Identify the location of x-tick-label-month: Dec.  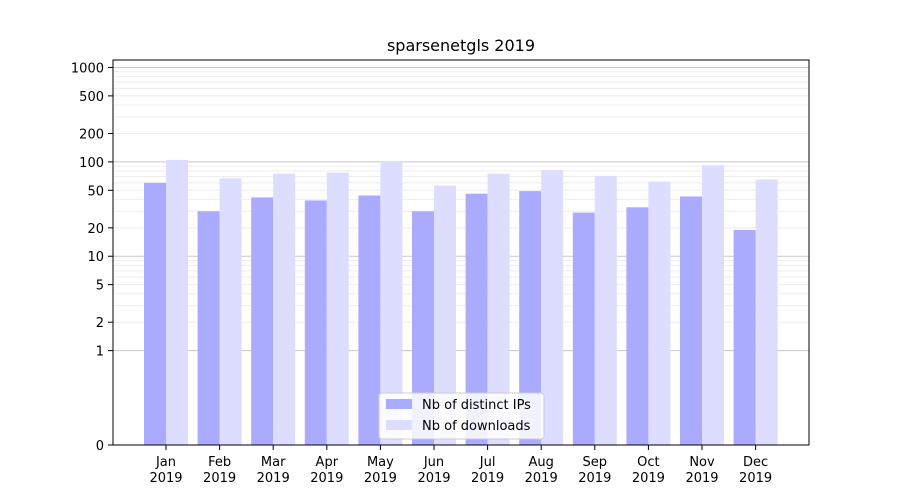
(755, 462).